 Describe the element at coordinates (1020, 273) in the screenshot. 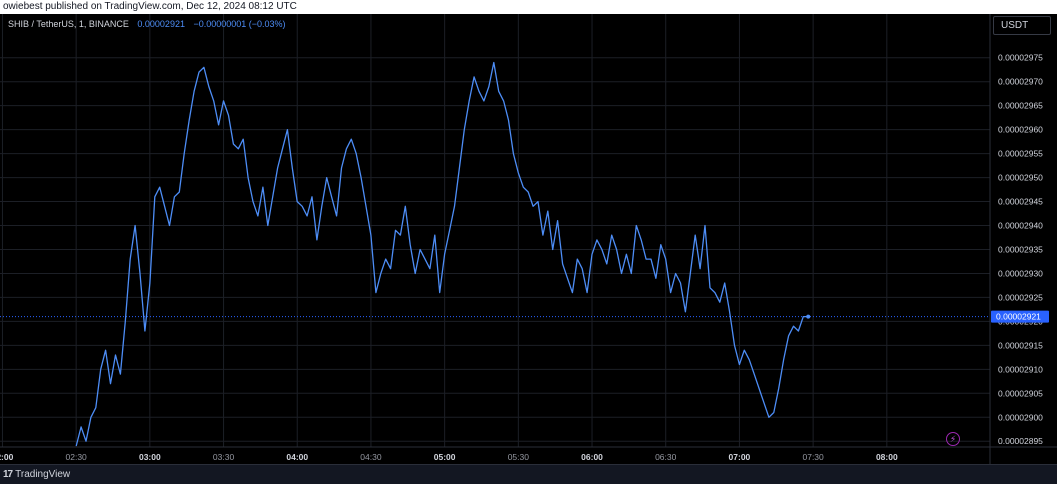

I see `price-tick-label: 0.00002930` at that location.